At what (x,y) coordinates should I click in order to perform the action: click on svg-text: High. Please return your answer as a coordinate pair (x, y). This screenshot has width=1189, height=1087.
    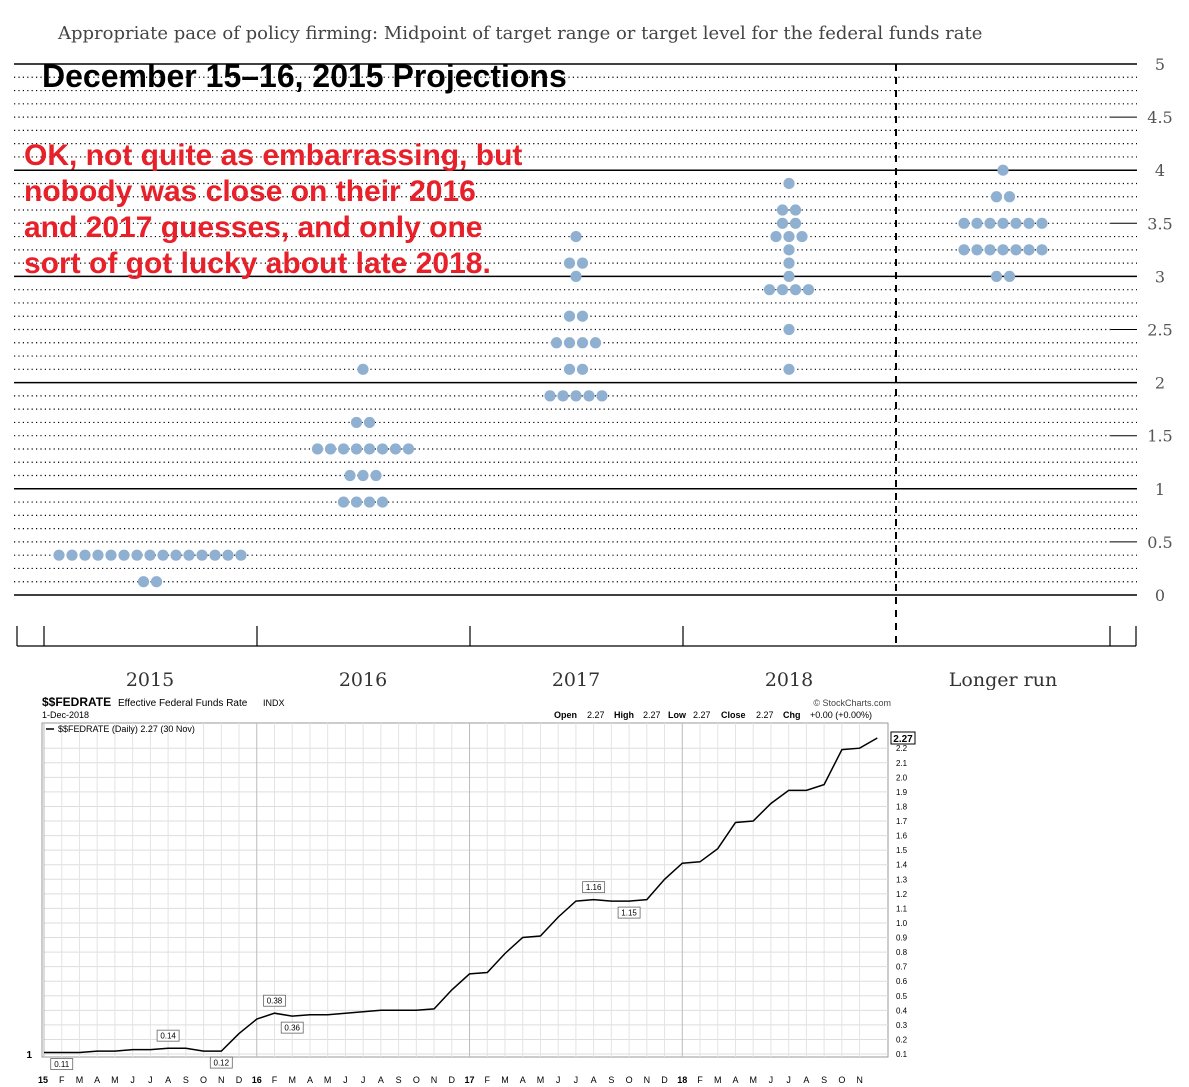
    Looking at the image, I should click on (624, 715).